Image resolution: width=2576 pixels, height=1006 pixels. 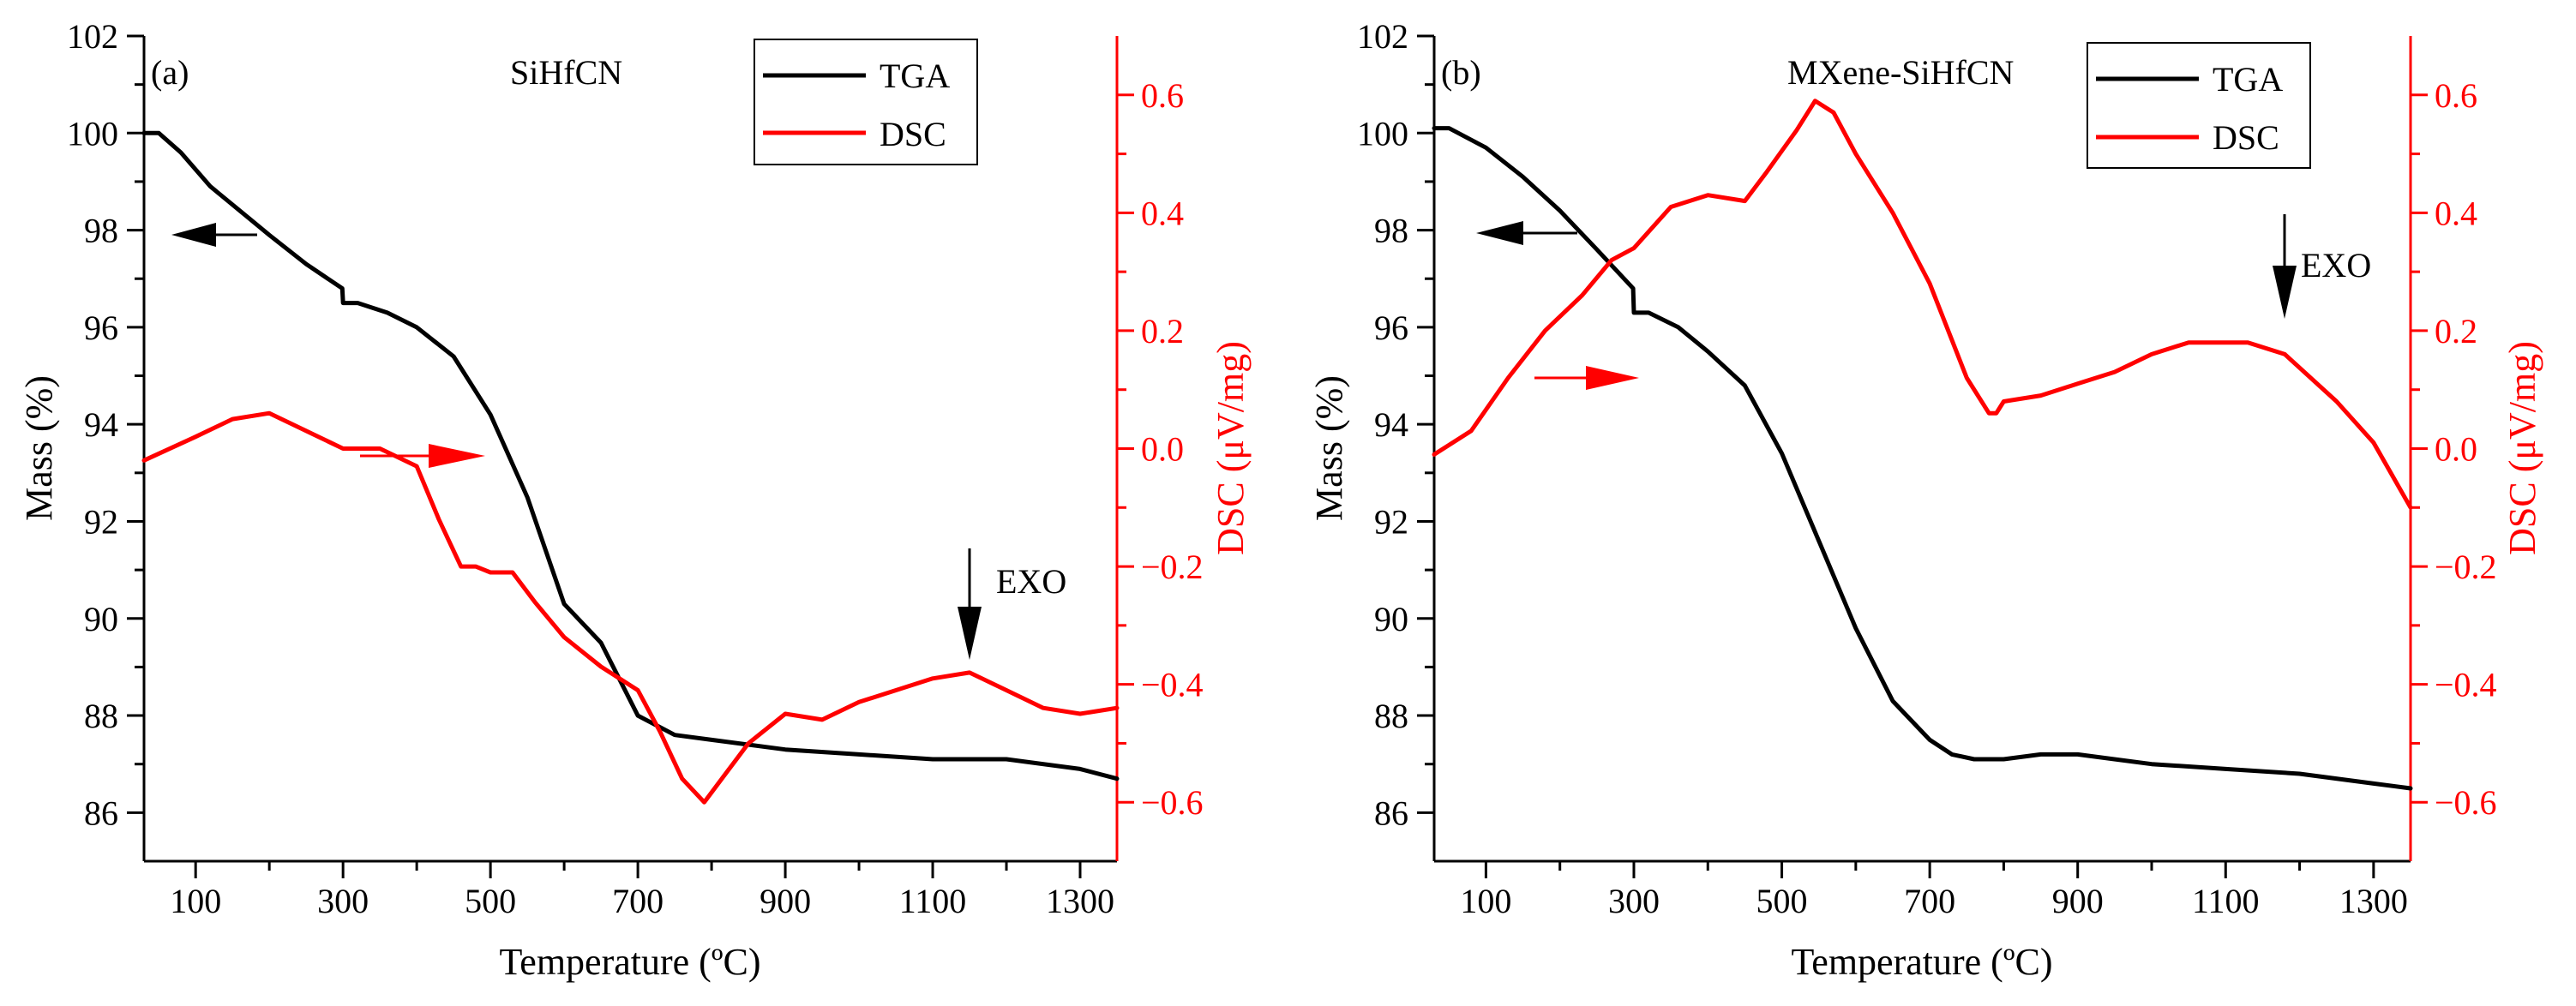 I want to click on dsc-series-line, so click(x=630, y=607).